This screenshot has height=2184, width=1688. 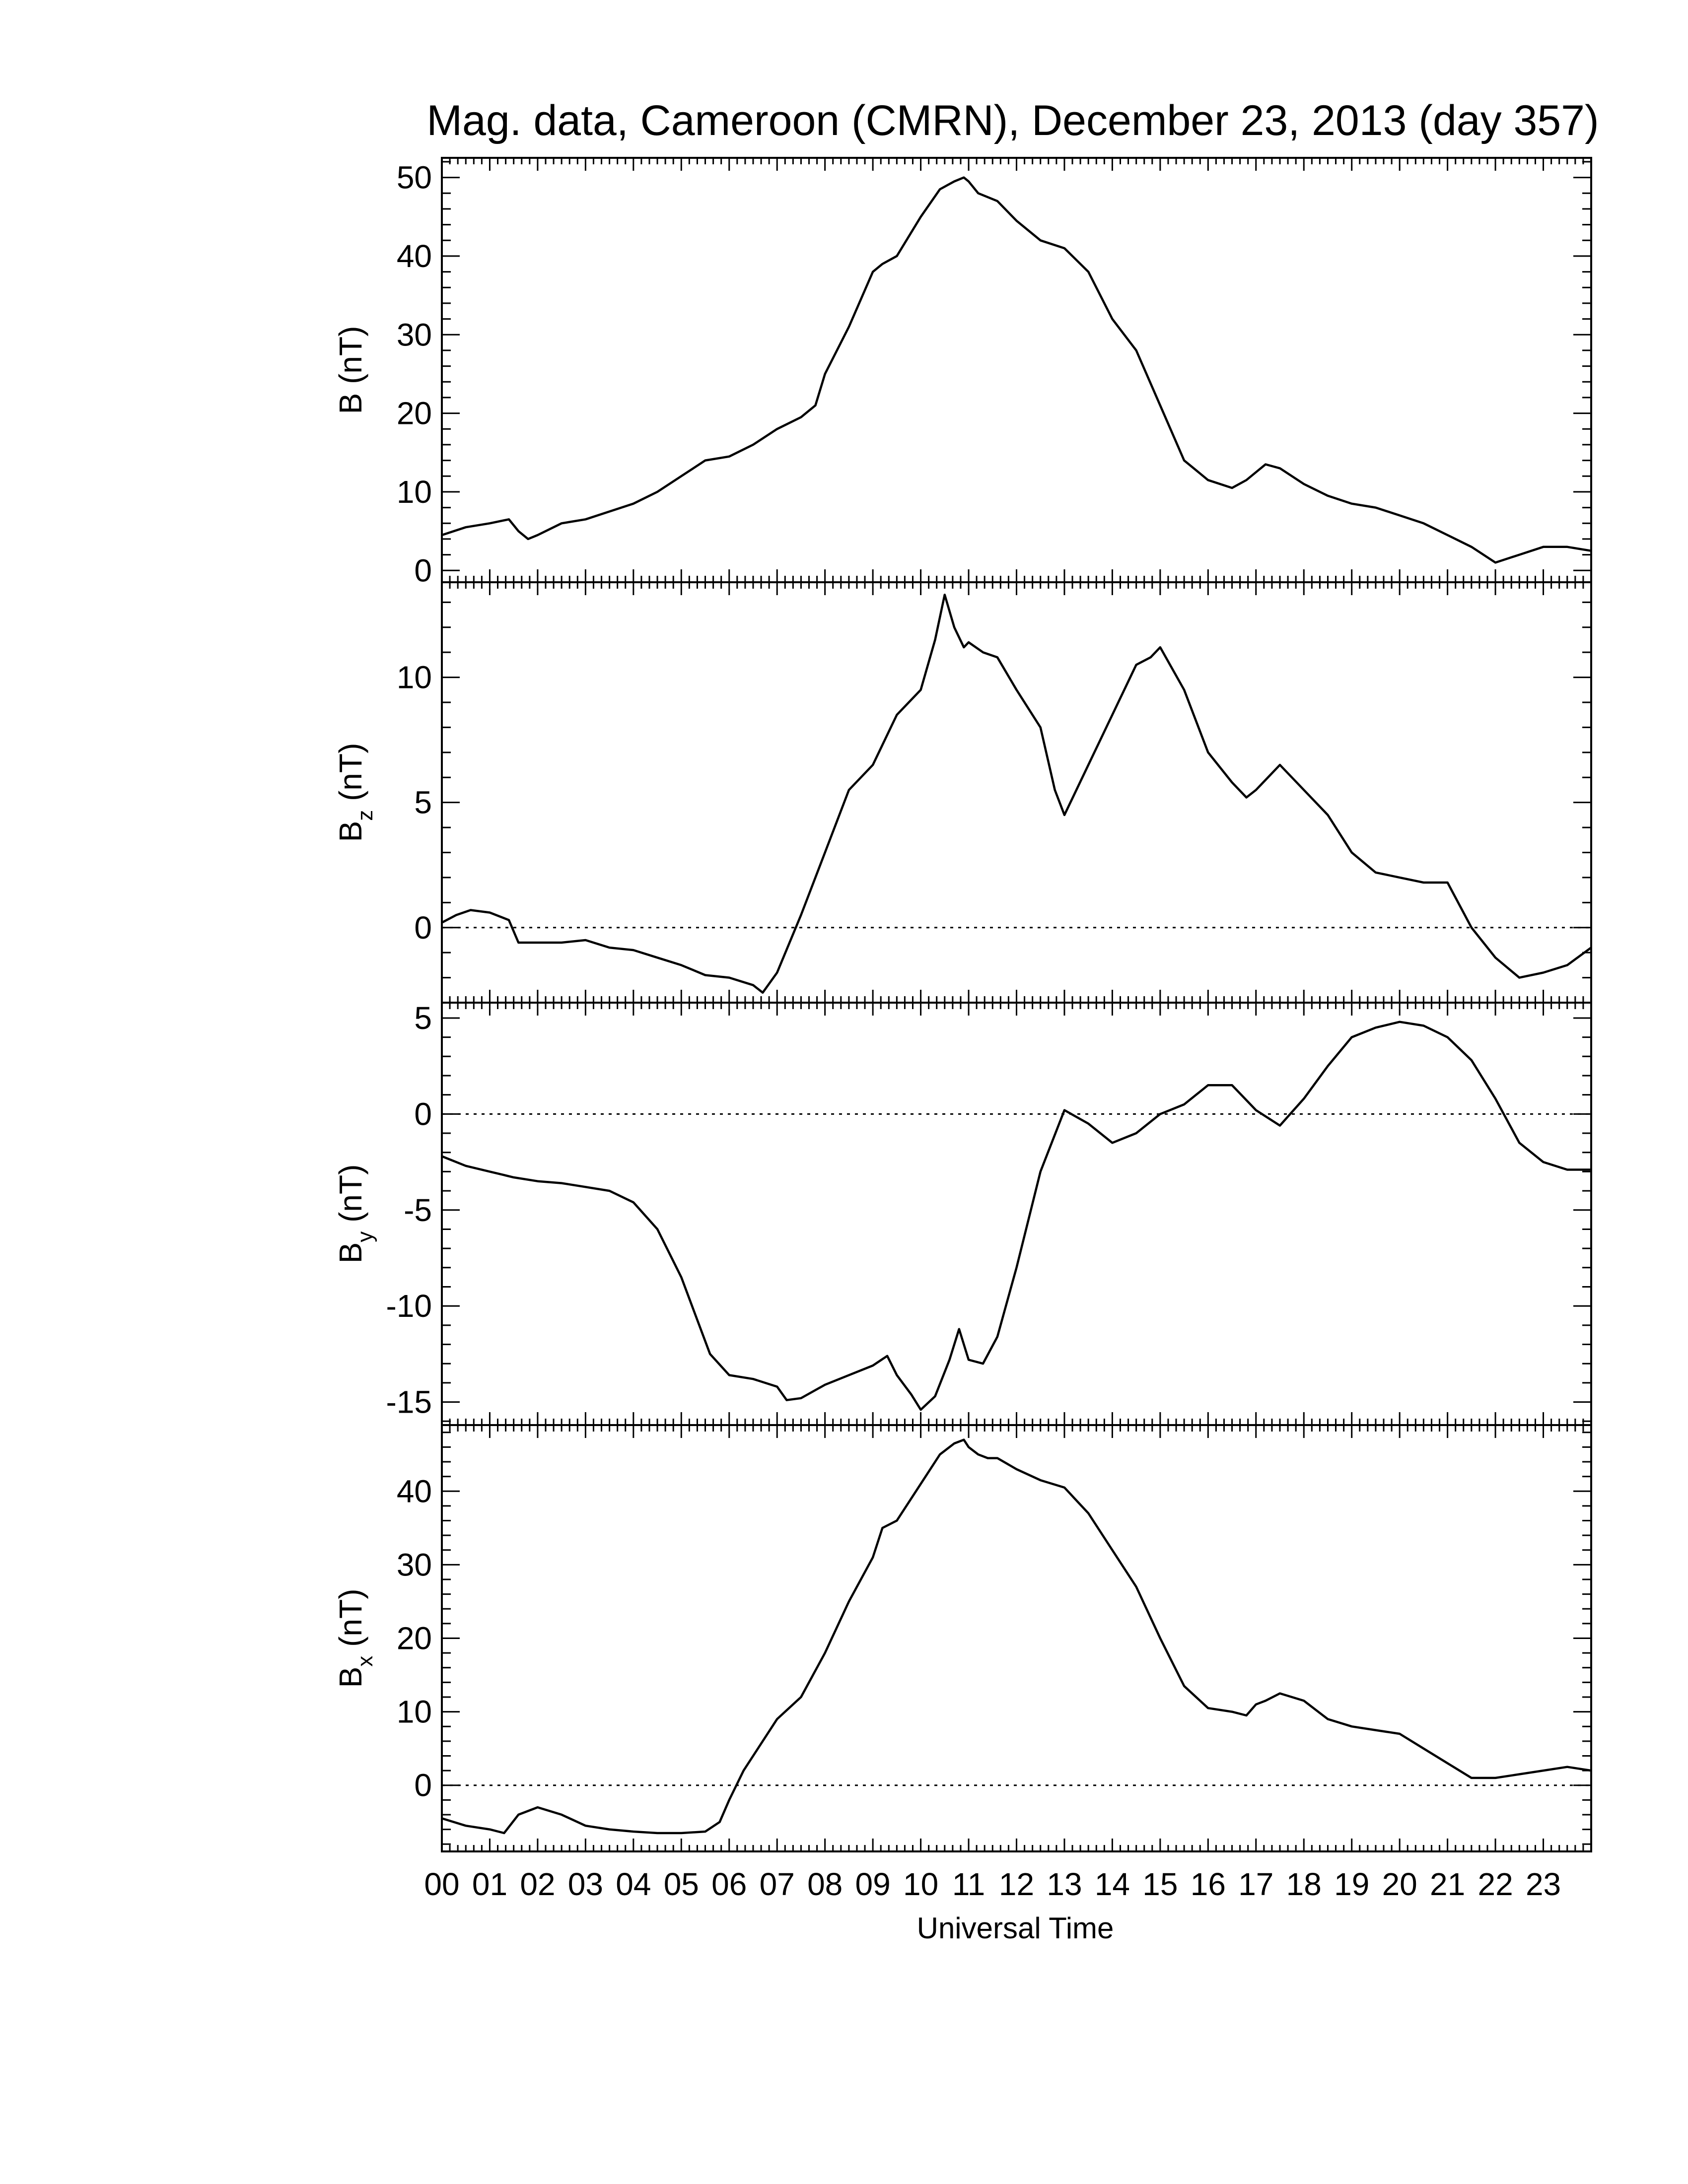 I want to click on y-axis-title: B (nT), so click(x=350, y=370).